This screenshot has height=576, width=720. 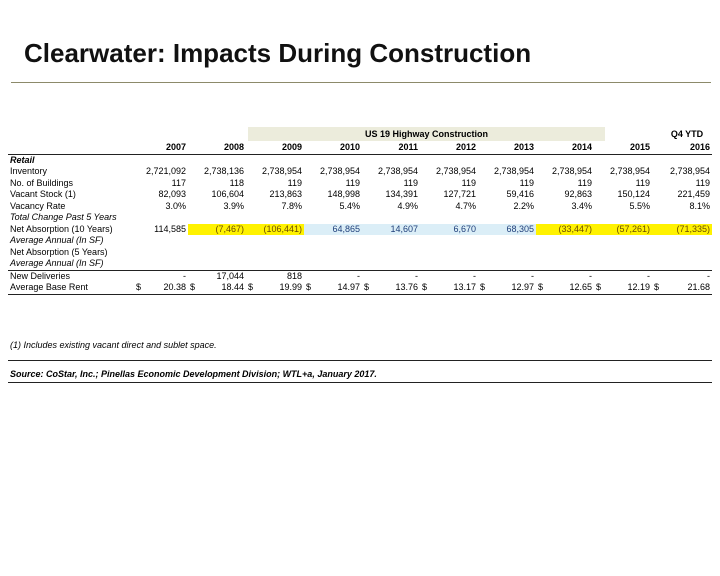 I want to click on table-cell-negative: (7,467), so click(x=217, y=229).